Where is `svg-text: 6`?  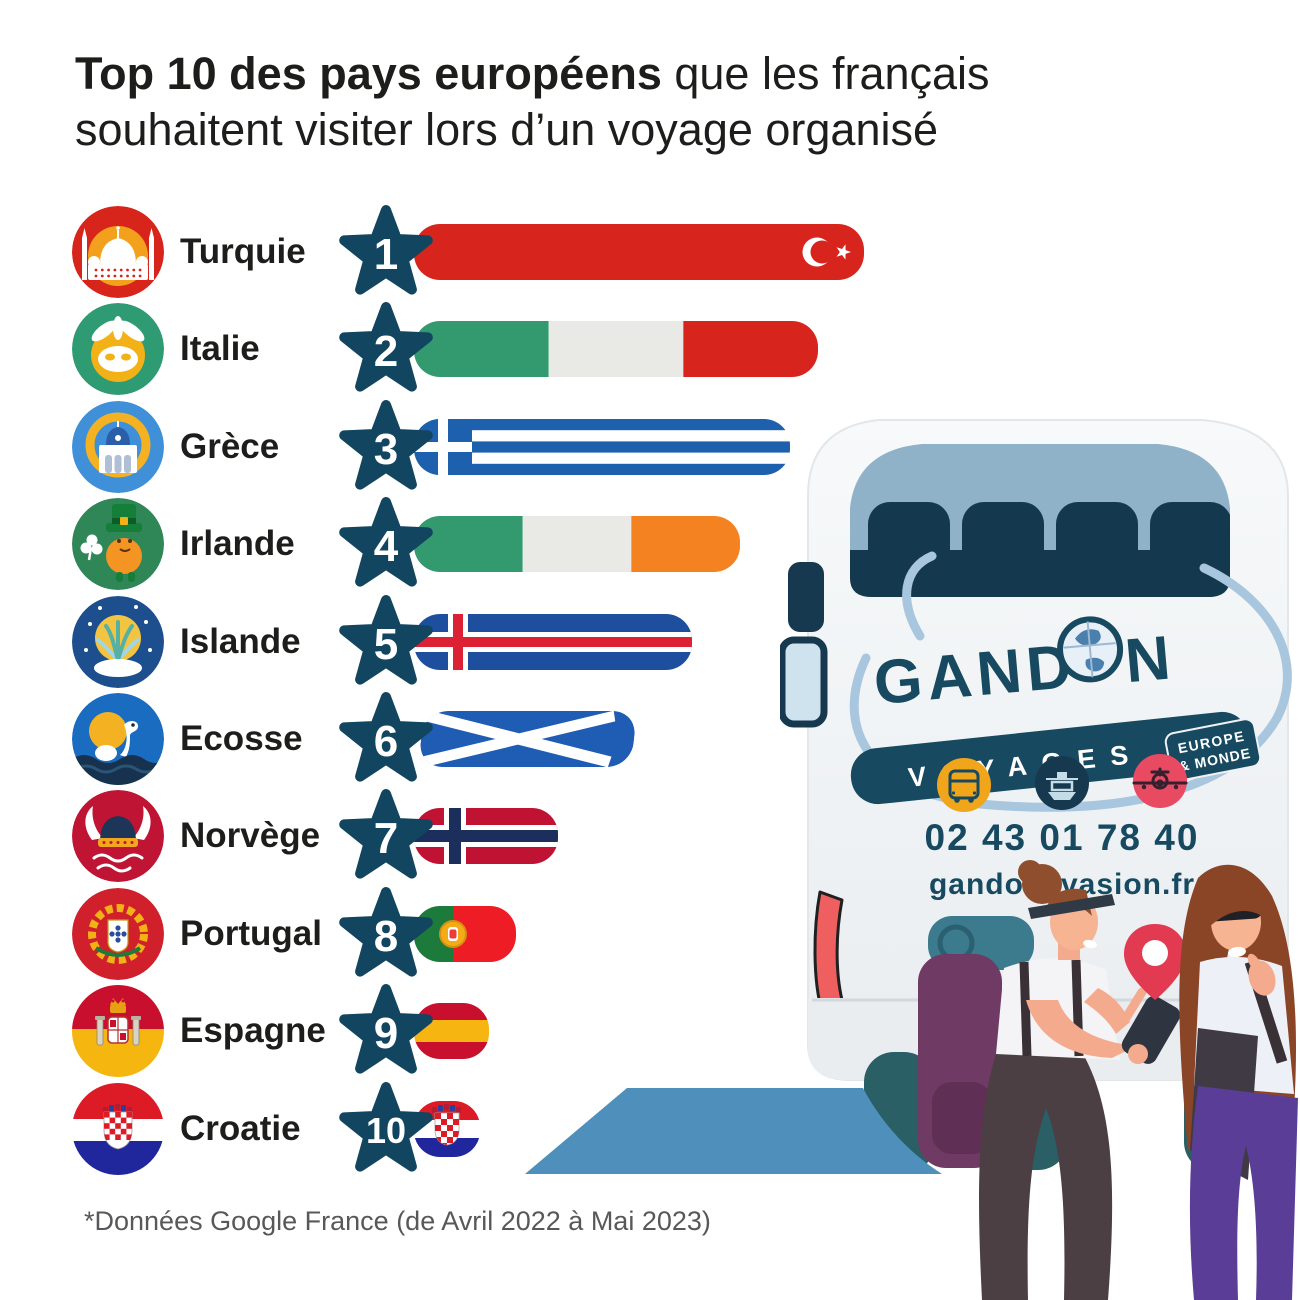
svg-text: 6 is located at coordinates (386, 741).